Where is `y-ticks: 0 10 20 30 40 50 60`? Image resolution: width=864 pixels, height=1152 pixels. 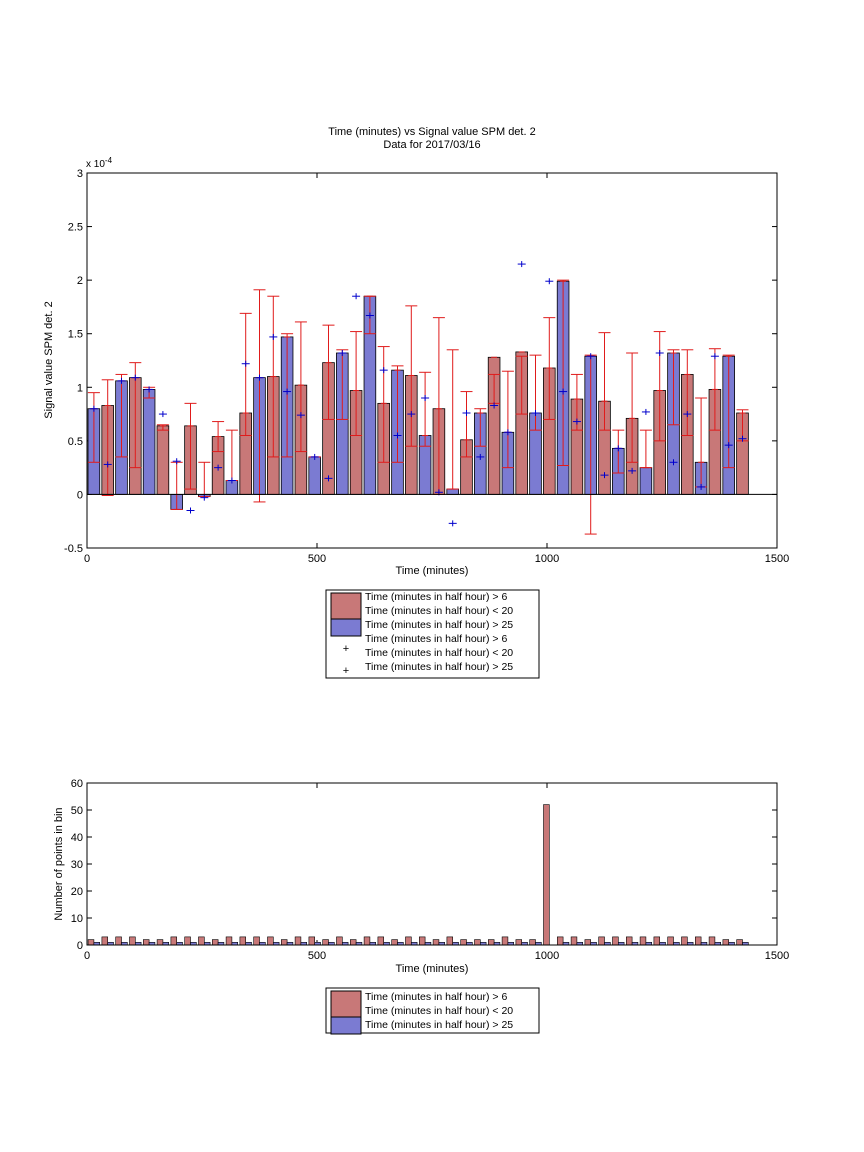
y-ticks: 0 10 20 30 40 50 60 is located at coordinates (424, 865).